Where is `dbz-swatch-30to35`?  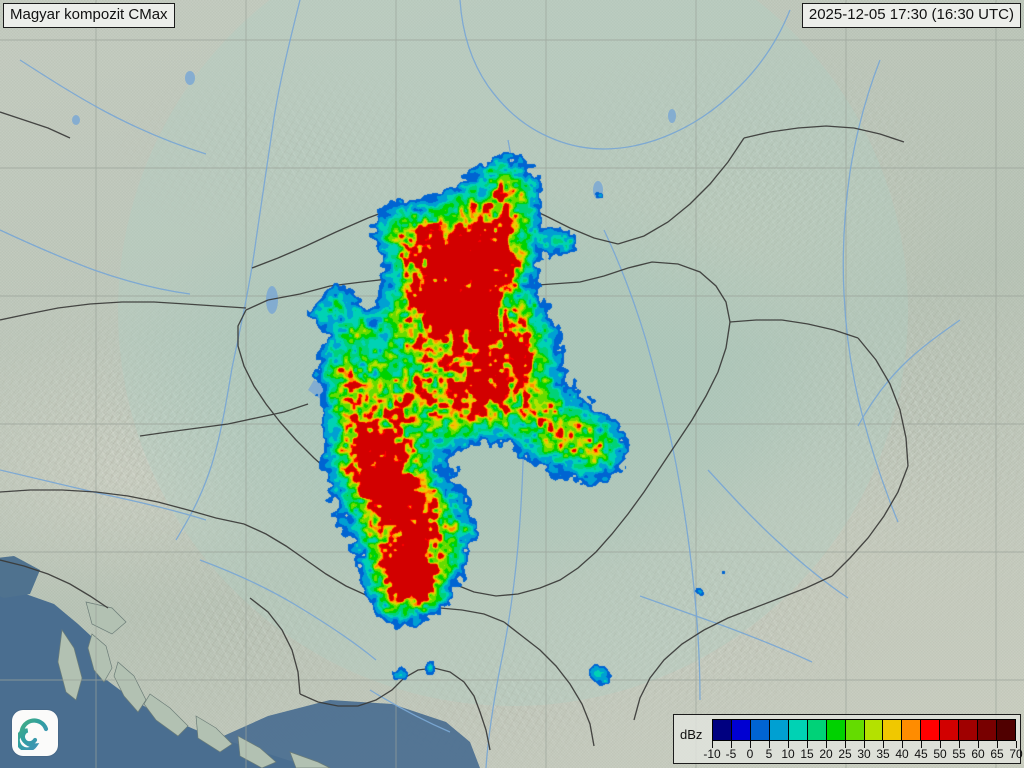
dbz-swatch-30to35 is located at coordinates (874, 730).